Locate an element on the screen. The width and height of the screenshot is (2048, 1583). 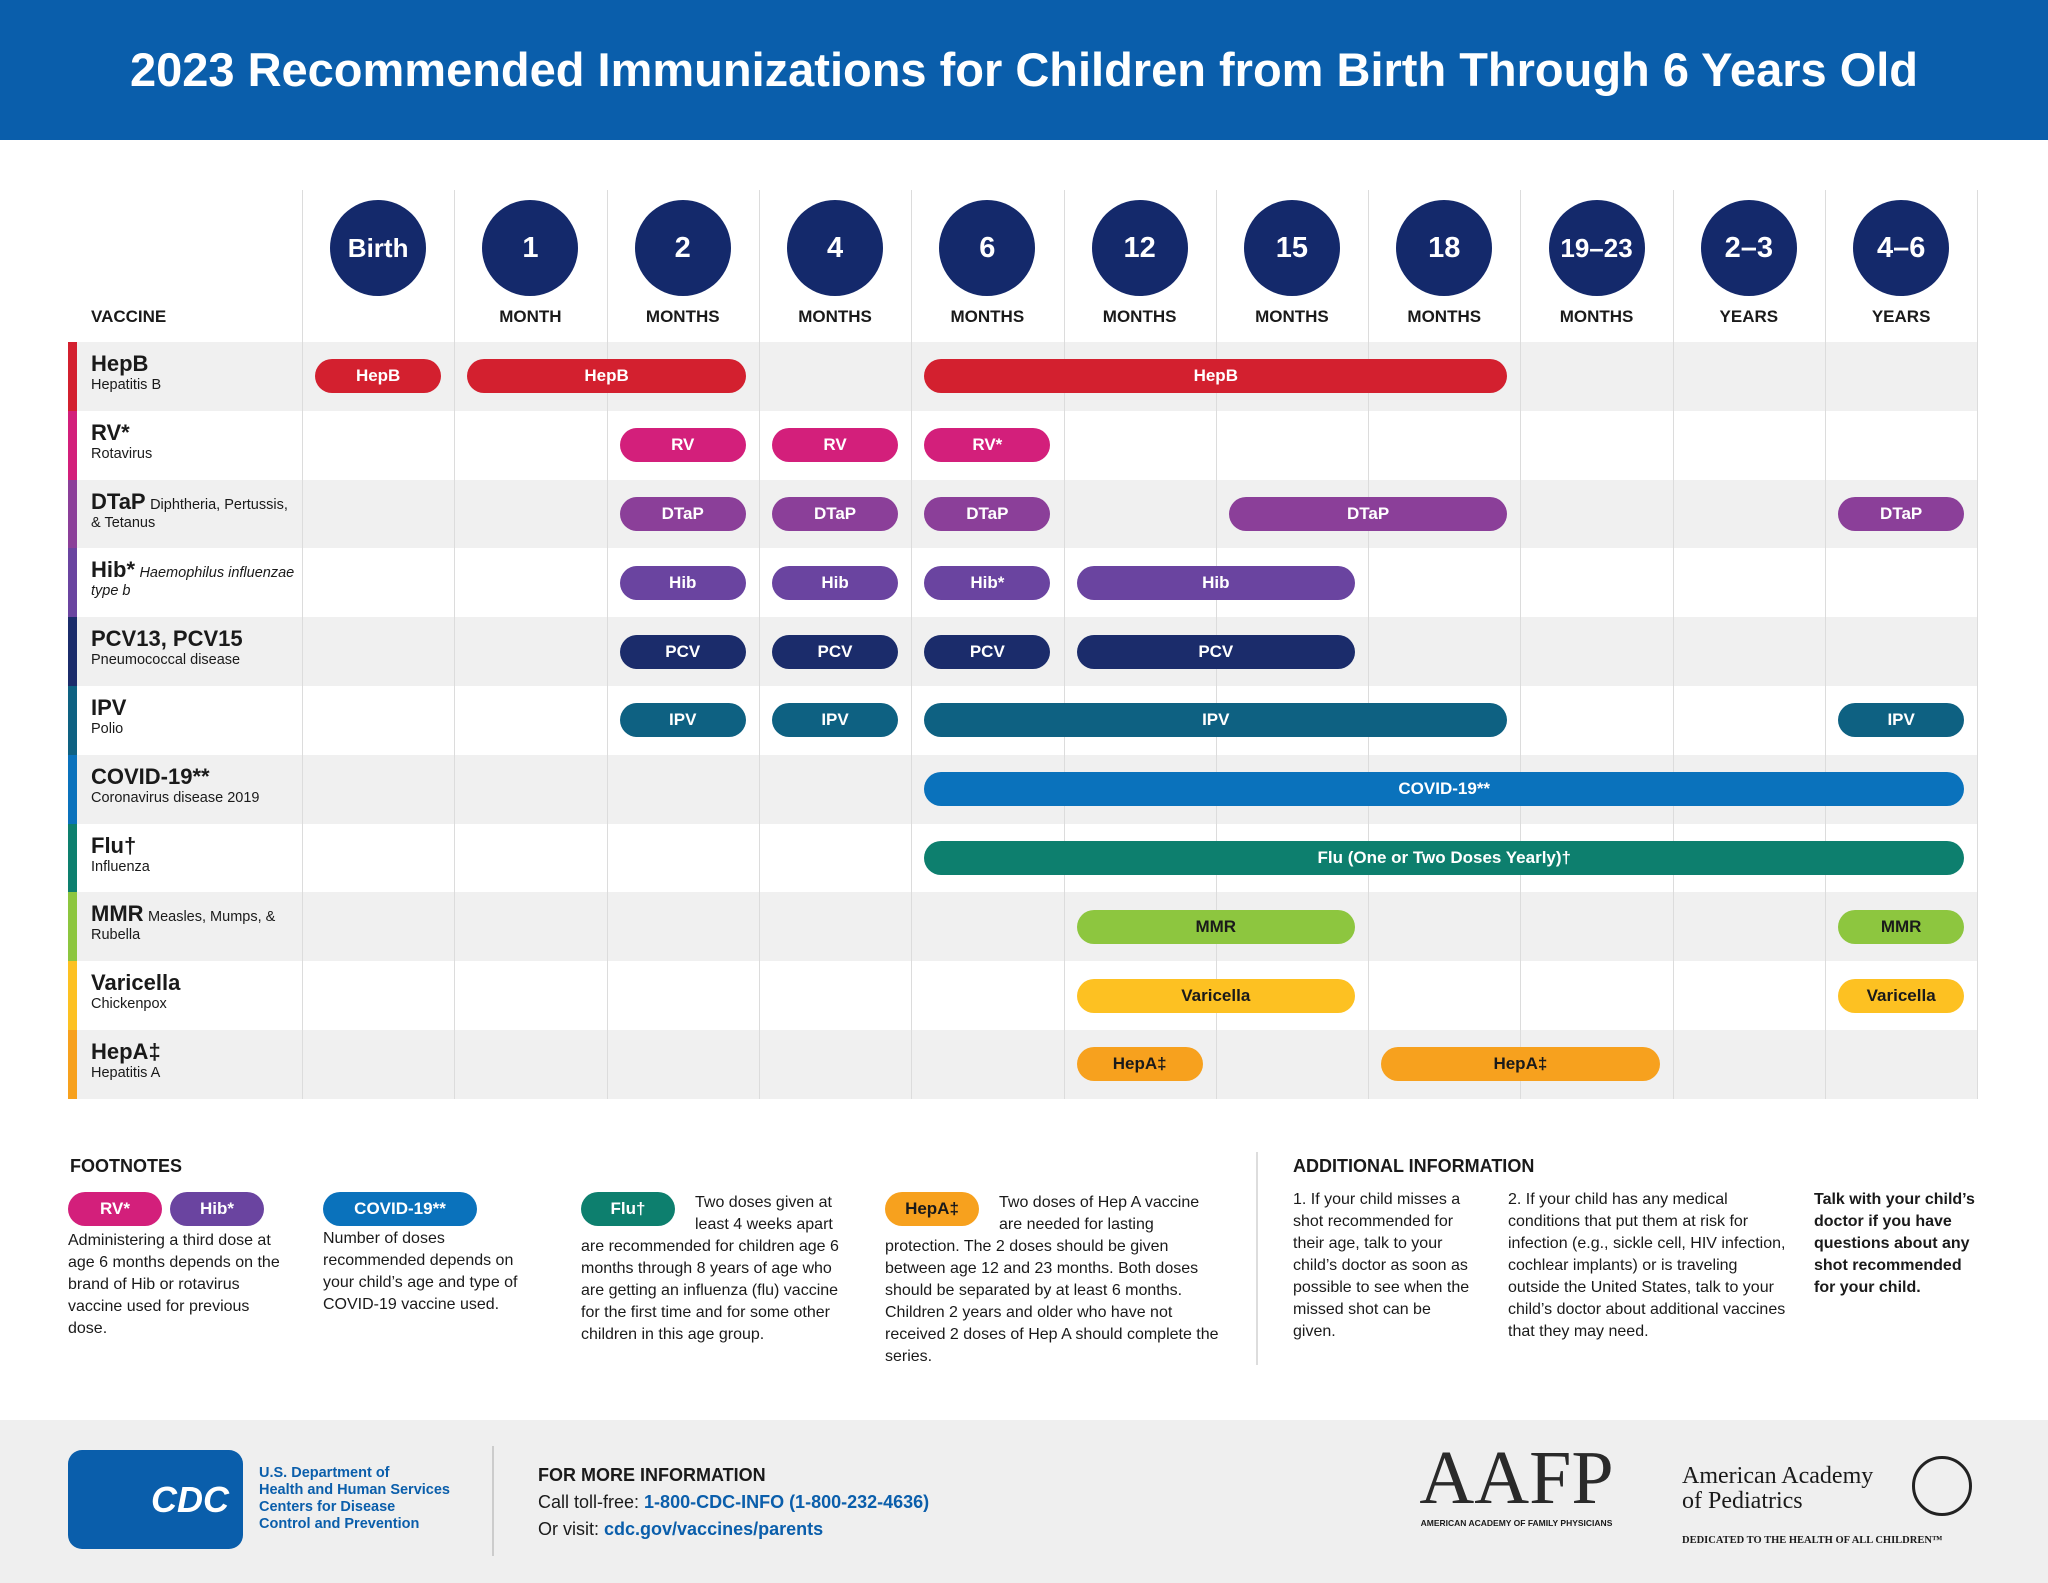
age-circle: 2 is located at coordinates (682, 248).